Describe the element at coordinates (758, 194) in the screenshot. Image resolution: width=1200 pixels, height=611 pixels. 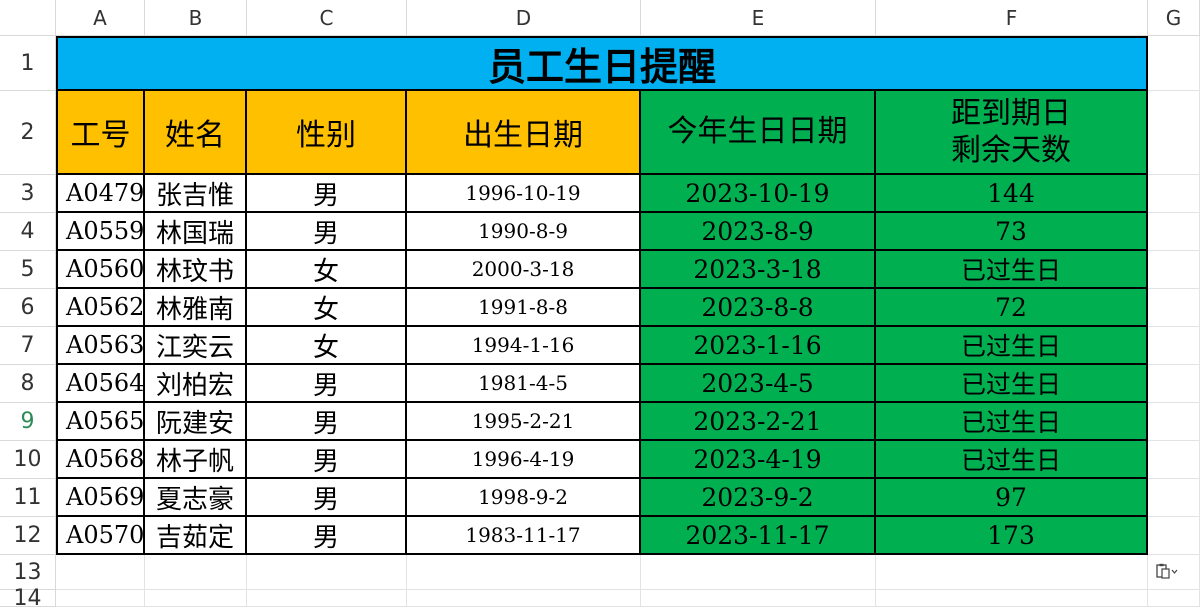
I see `cell-this-year-birthday: 2023-10-19` at that location.